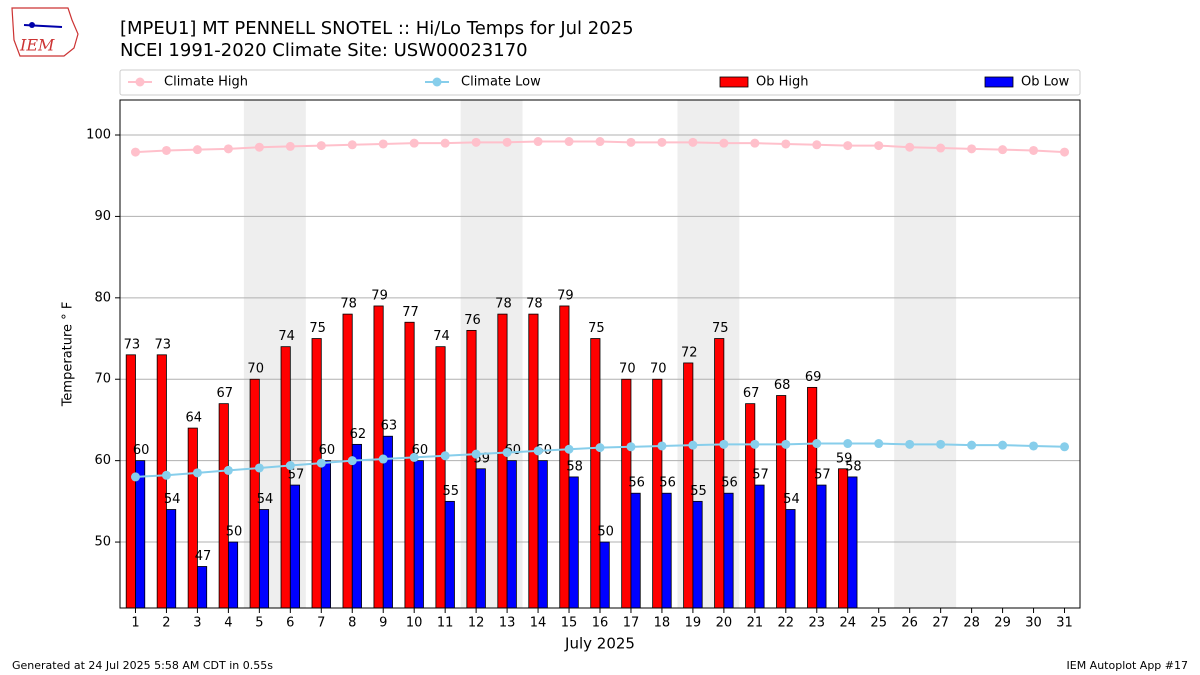  I want to click on x-tick-label: 7, so click(321, 623).